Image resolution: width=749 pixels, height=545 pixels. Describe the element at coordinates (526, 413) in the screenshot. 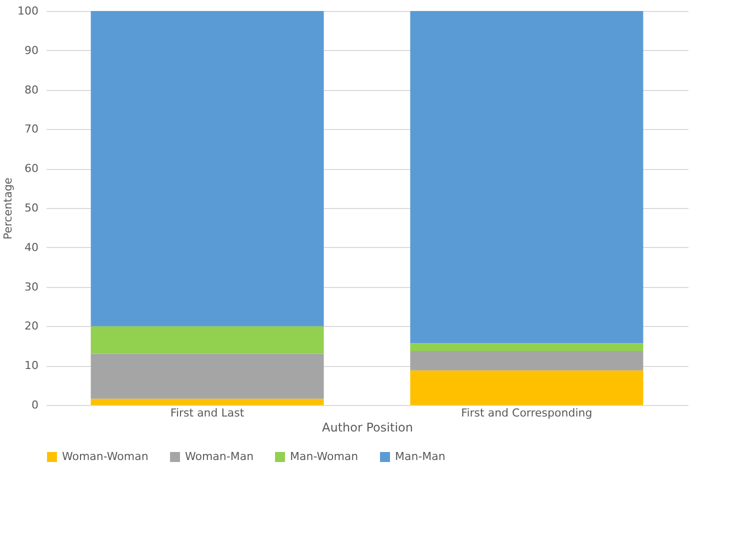

I see `x-tick-label: First and Corresponding` at that location.